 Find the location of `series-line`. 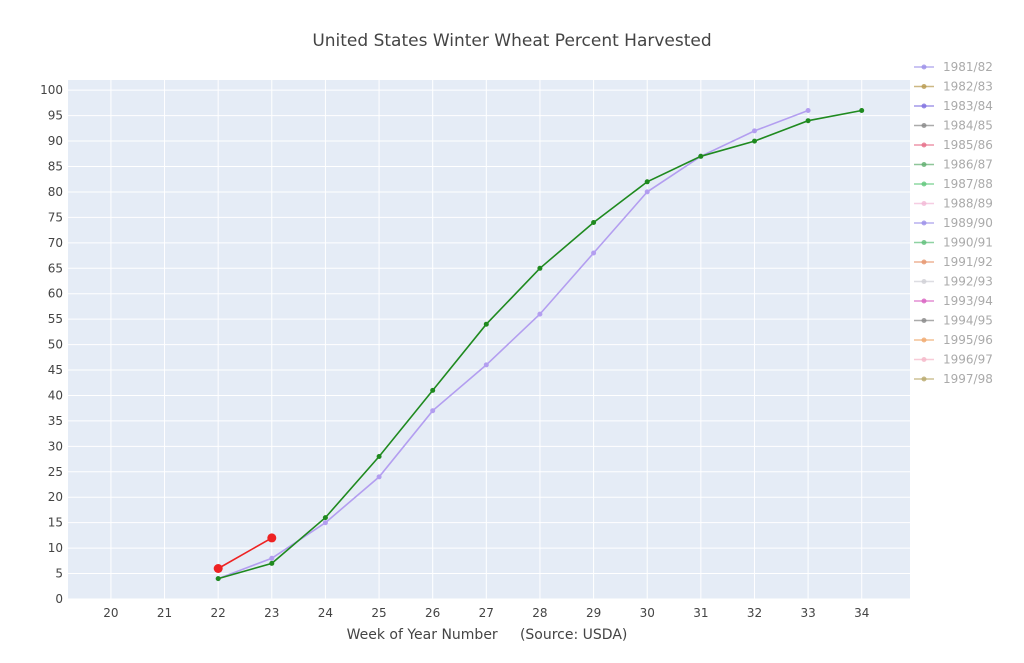

series-line is located at coordinates (245, 553).